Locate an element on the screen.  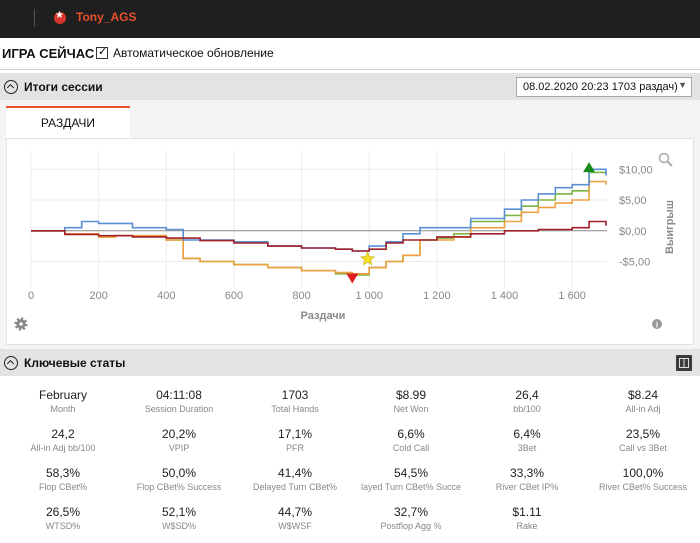
stat-item: 17,1% PFR is located at coordinates (295, 440).